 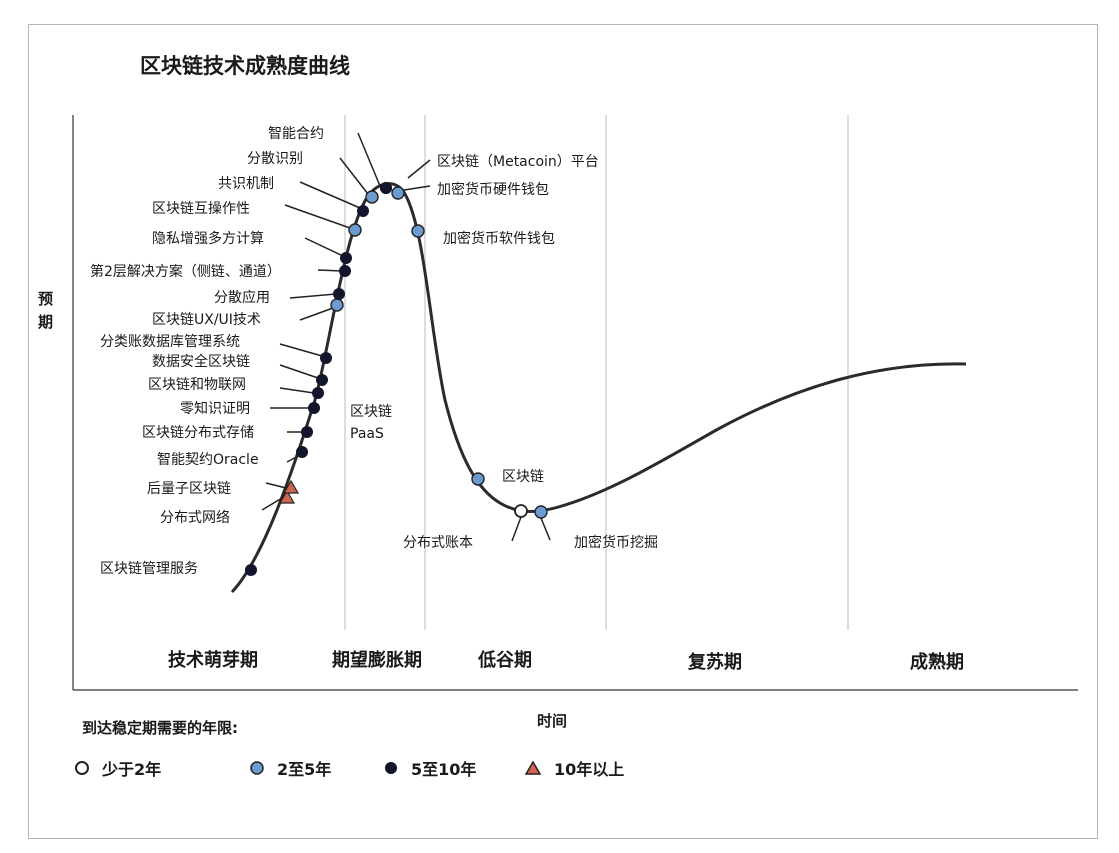 I want to click on tech-label: 智能合约, so click(x=296, y=134).